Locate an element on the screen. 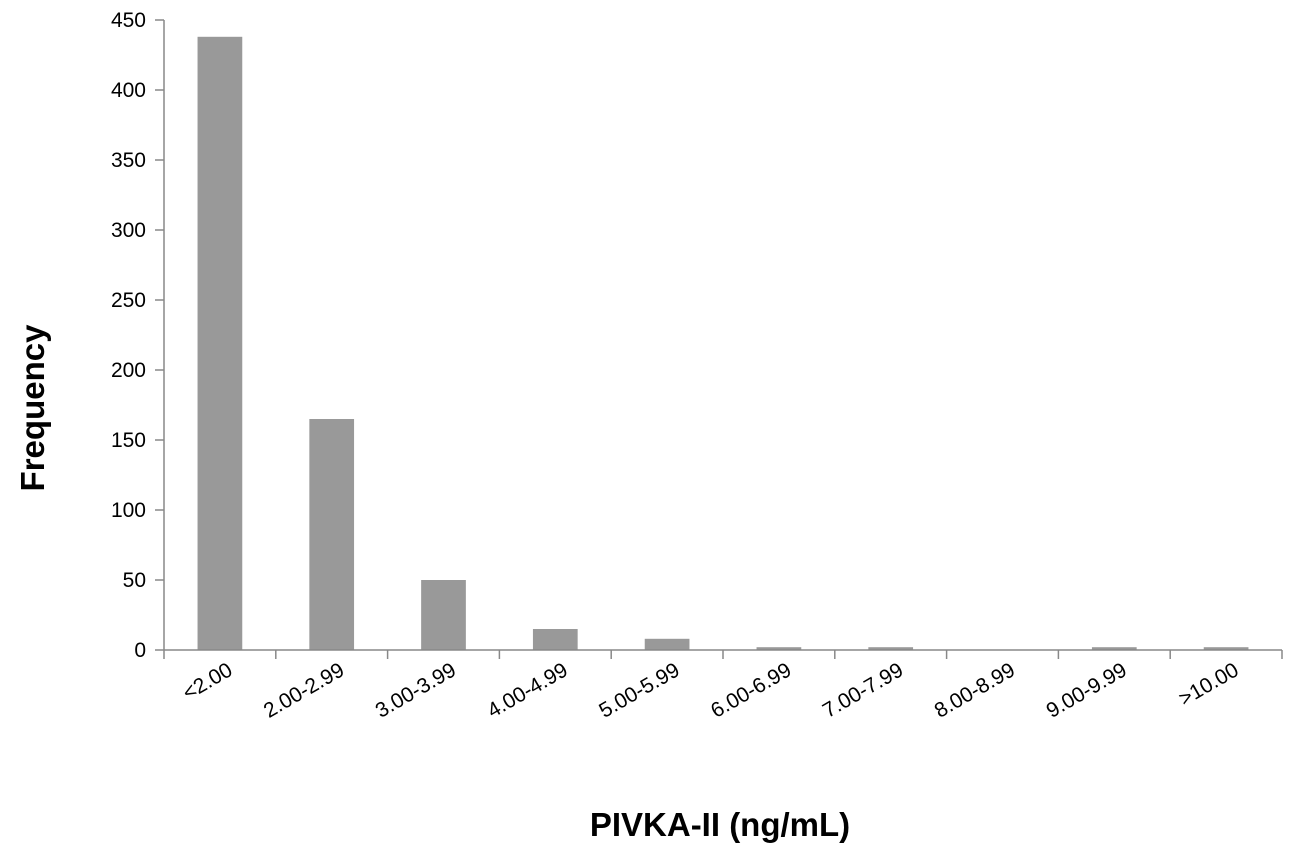 Image resolution: width=1292 pixels, height=845 pixels. y-tick-label: 250 is located at coordinates (128, 300).